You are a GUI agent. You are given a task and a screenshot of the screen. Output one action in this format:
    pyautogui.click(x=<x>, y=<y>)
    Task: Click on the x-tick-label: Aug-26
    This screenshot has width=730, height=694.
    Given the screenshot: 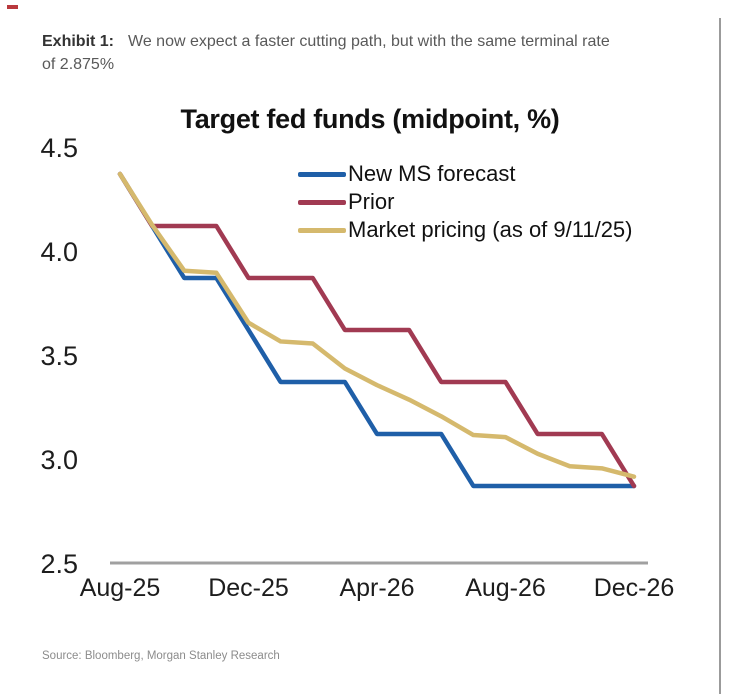 What is the action you would take?
    pyautogui.click(x=505, y=588)
    